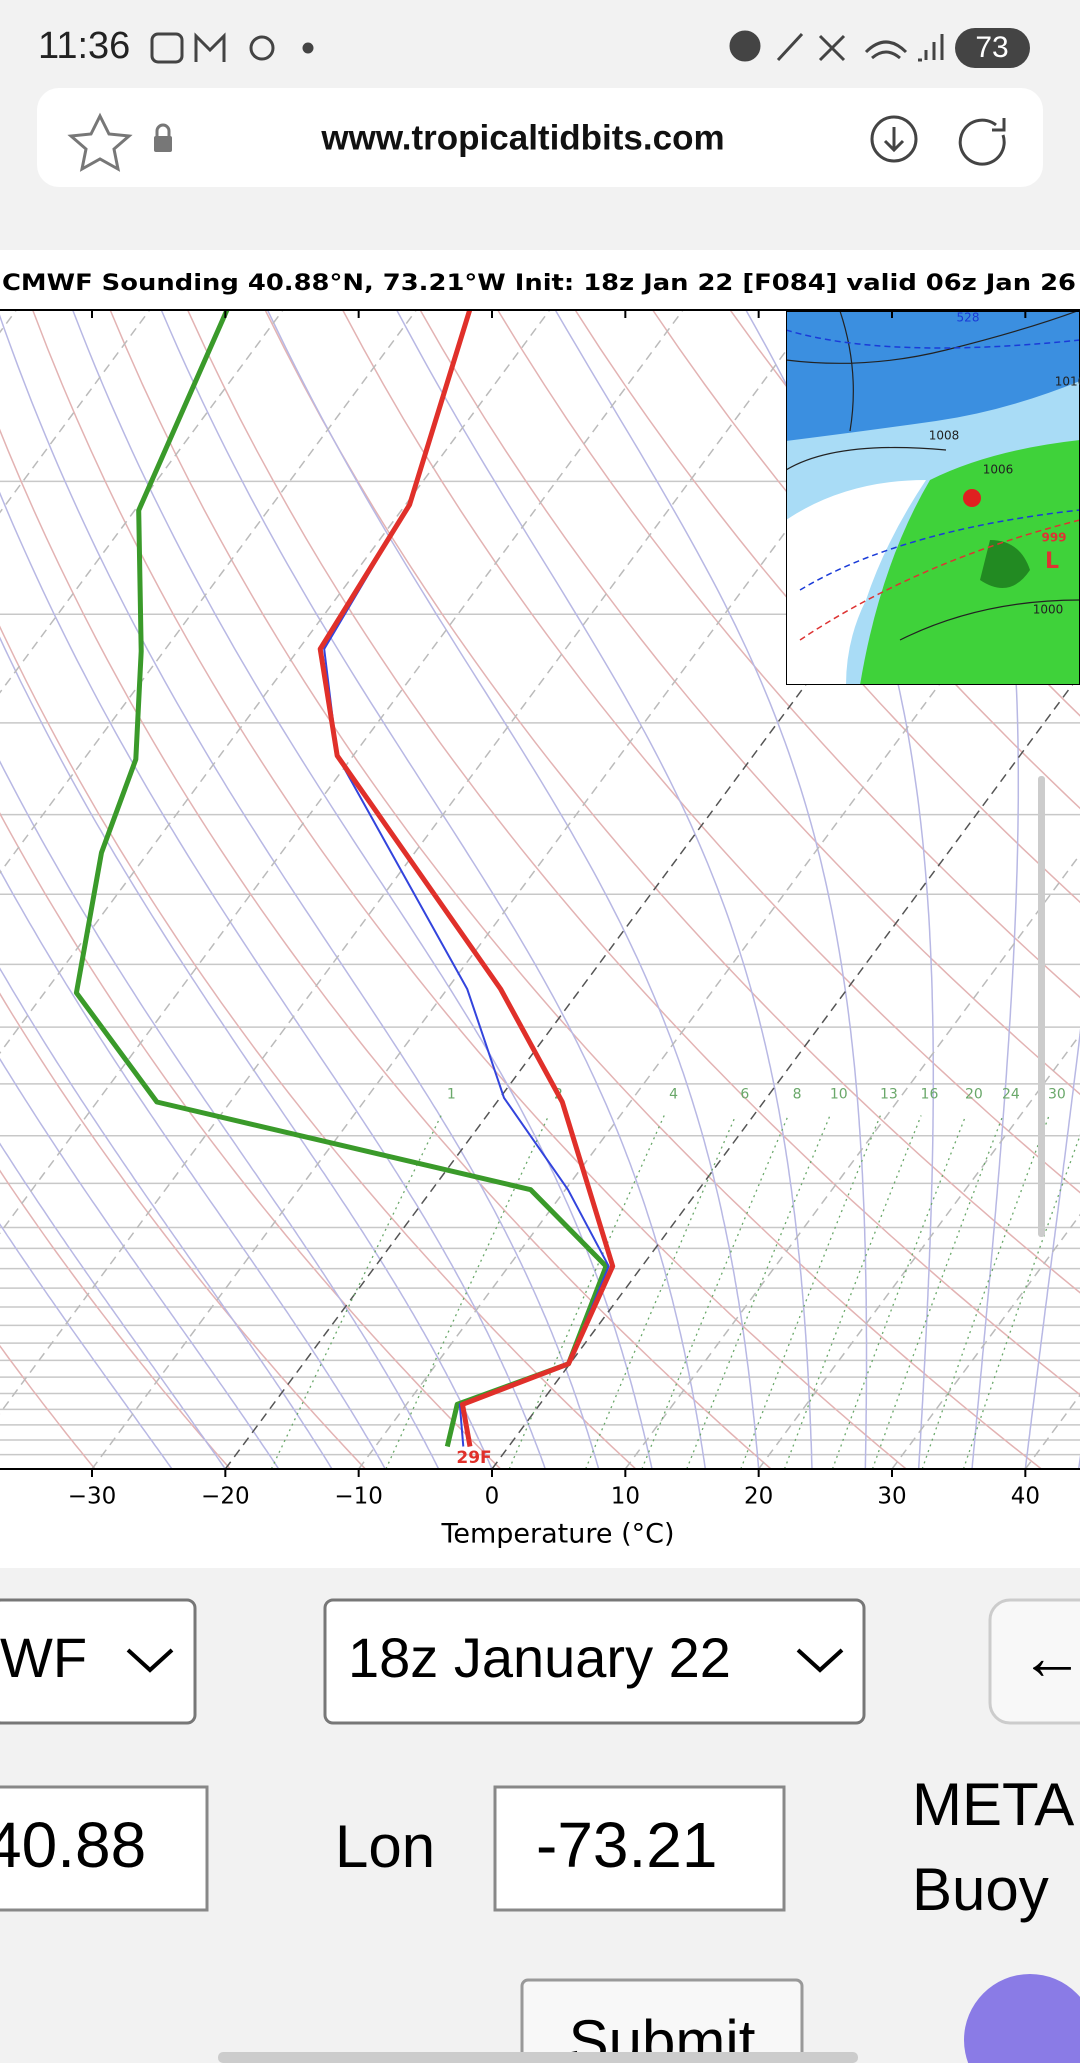 This screenshot has width=1080, height=2063. I want to click on map-label: 1006, so click(998, 470).